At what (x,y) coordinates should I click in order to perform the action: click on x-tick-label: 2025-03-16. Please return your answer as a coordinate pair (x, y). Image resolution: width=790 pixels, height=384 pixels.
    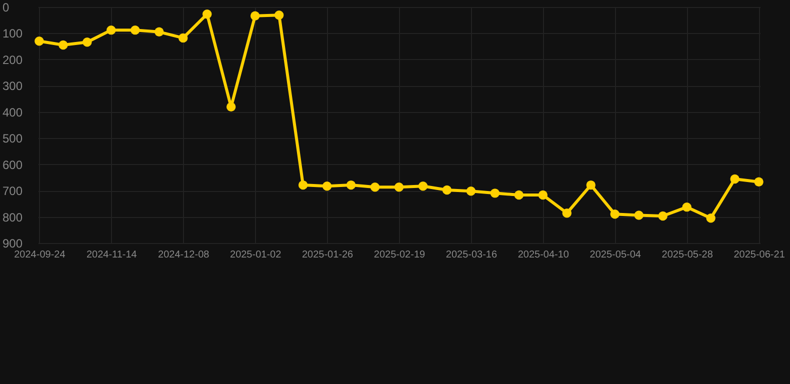
    Looking at the image, I should click on (472, 255).